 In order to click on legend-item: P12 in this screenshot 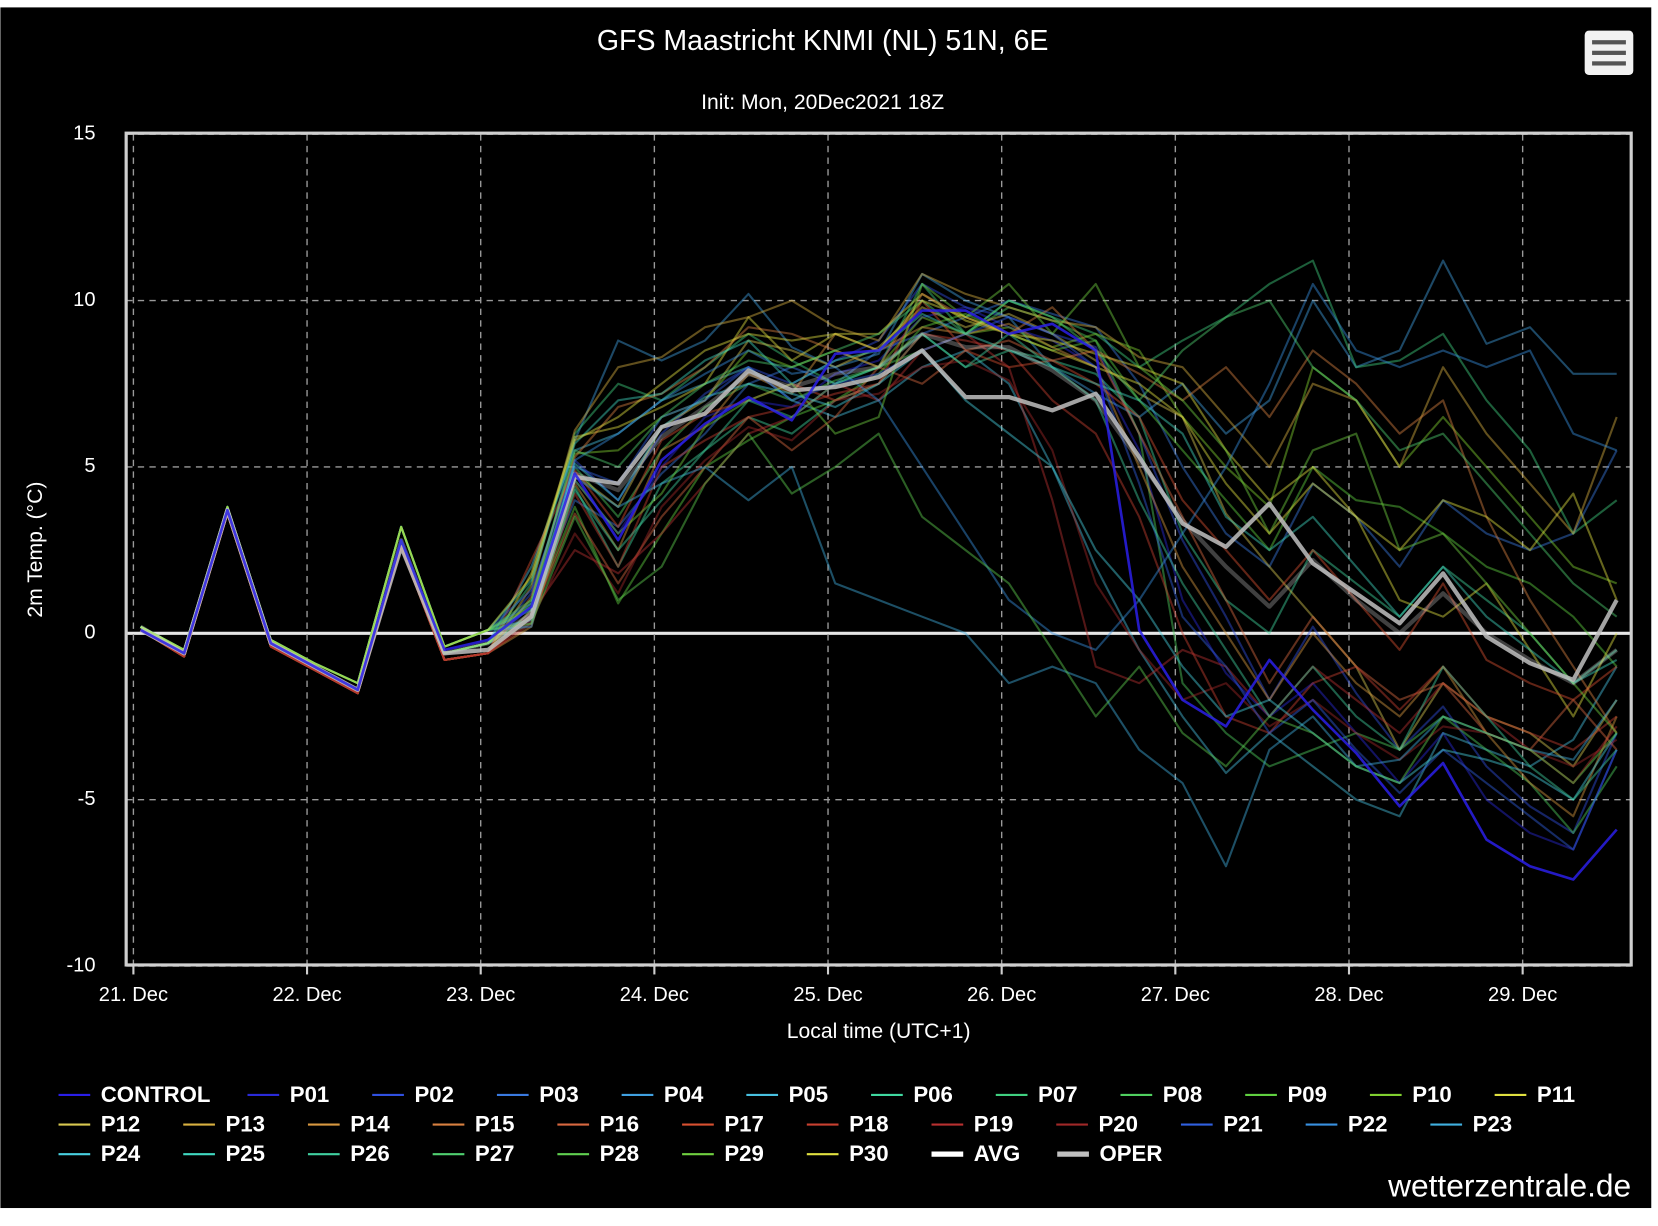, I will do `click(99, 1123)`.